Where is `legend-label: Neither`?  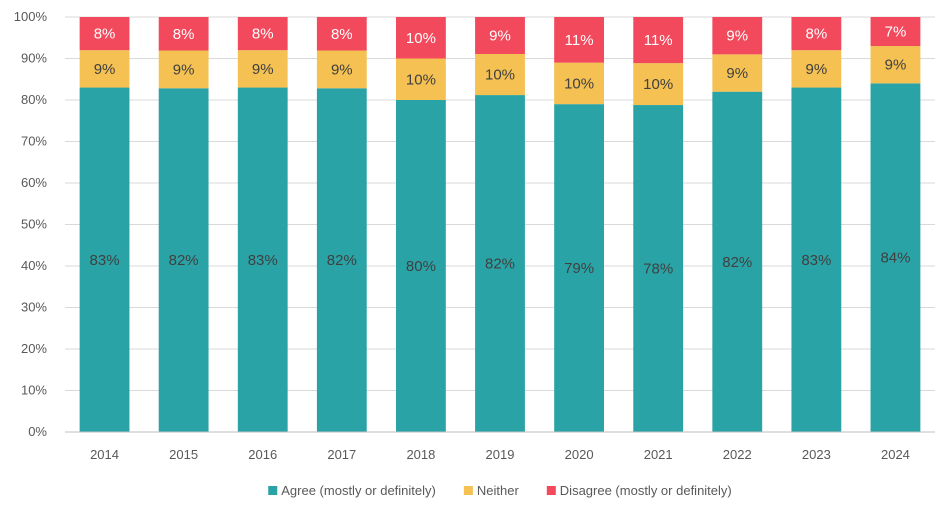
legend-label: Neither is located at coordinates (498, 490).